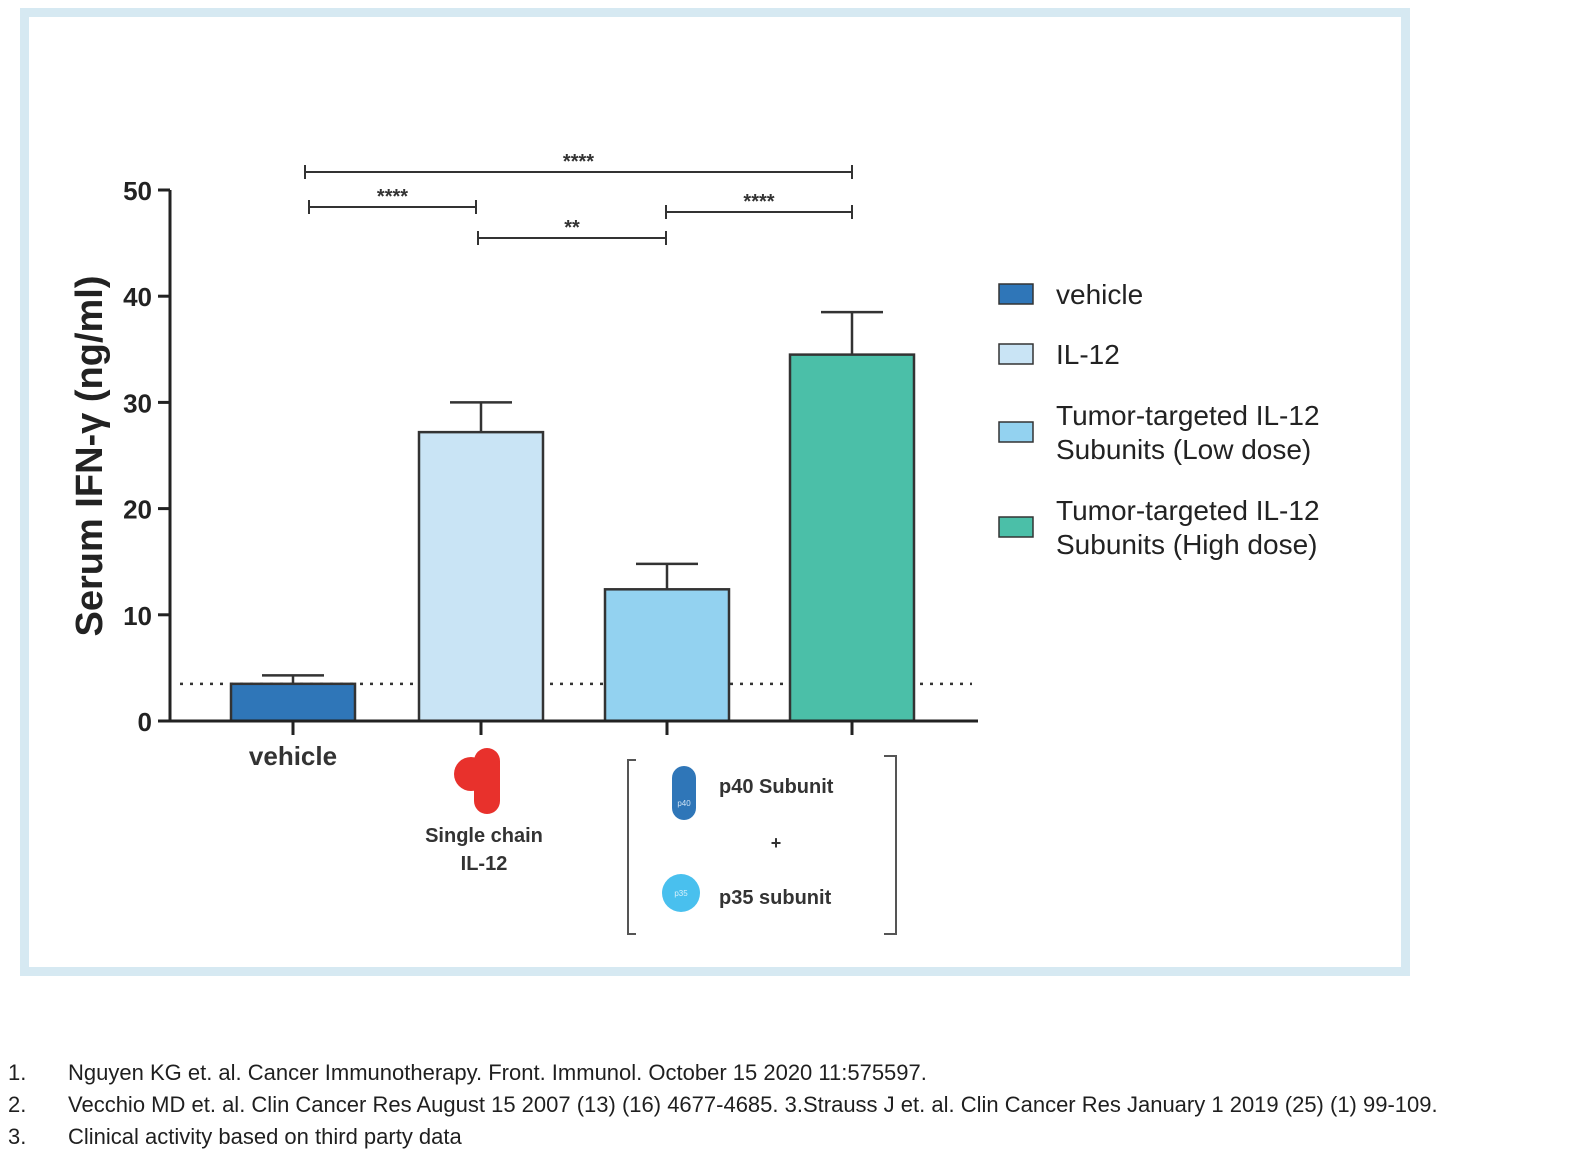 This screenshot has width=1579, height=1168. Describe the element at coordinates (137, 297) in the screenshot. I see `y-tick-label: 40` at that location.